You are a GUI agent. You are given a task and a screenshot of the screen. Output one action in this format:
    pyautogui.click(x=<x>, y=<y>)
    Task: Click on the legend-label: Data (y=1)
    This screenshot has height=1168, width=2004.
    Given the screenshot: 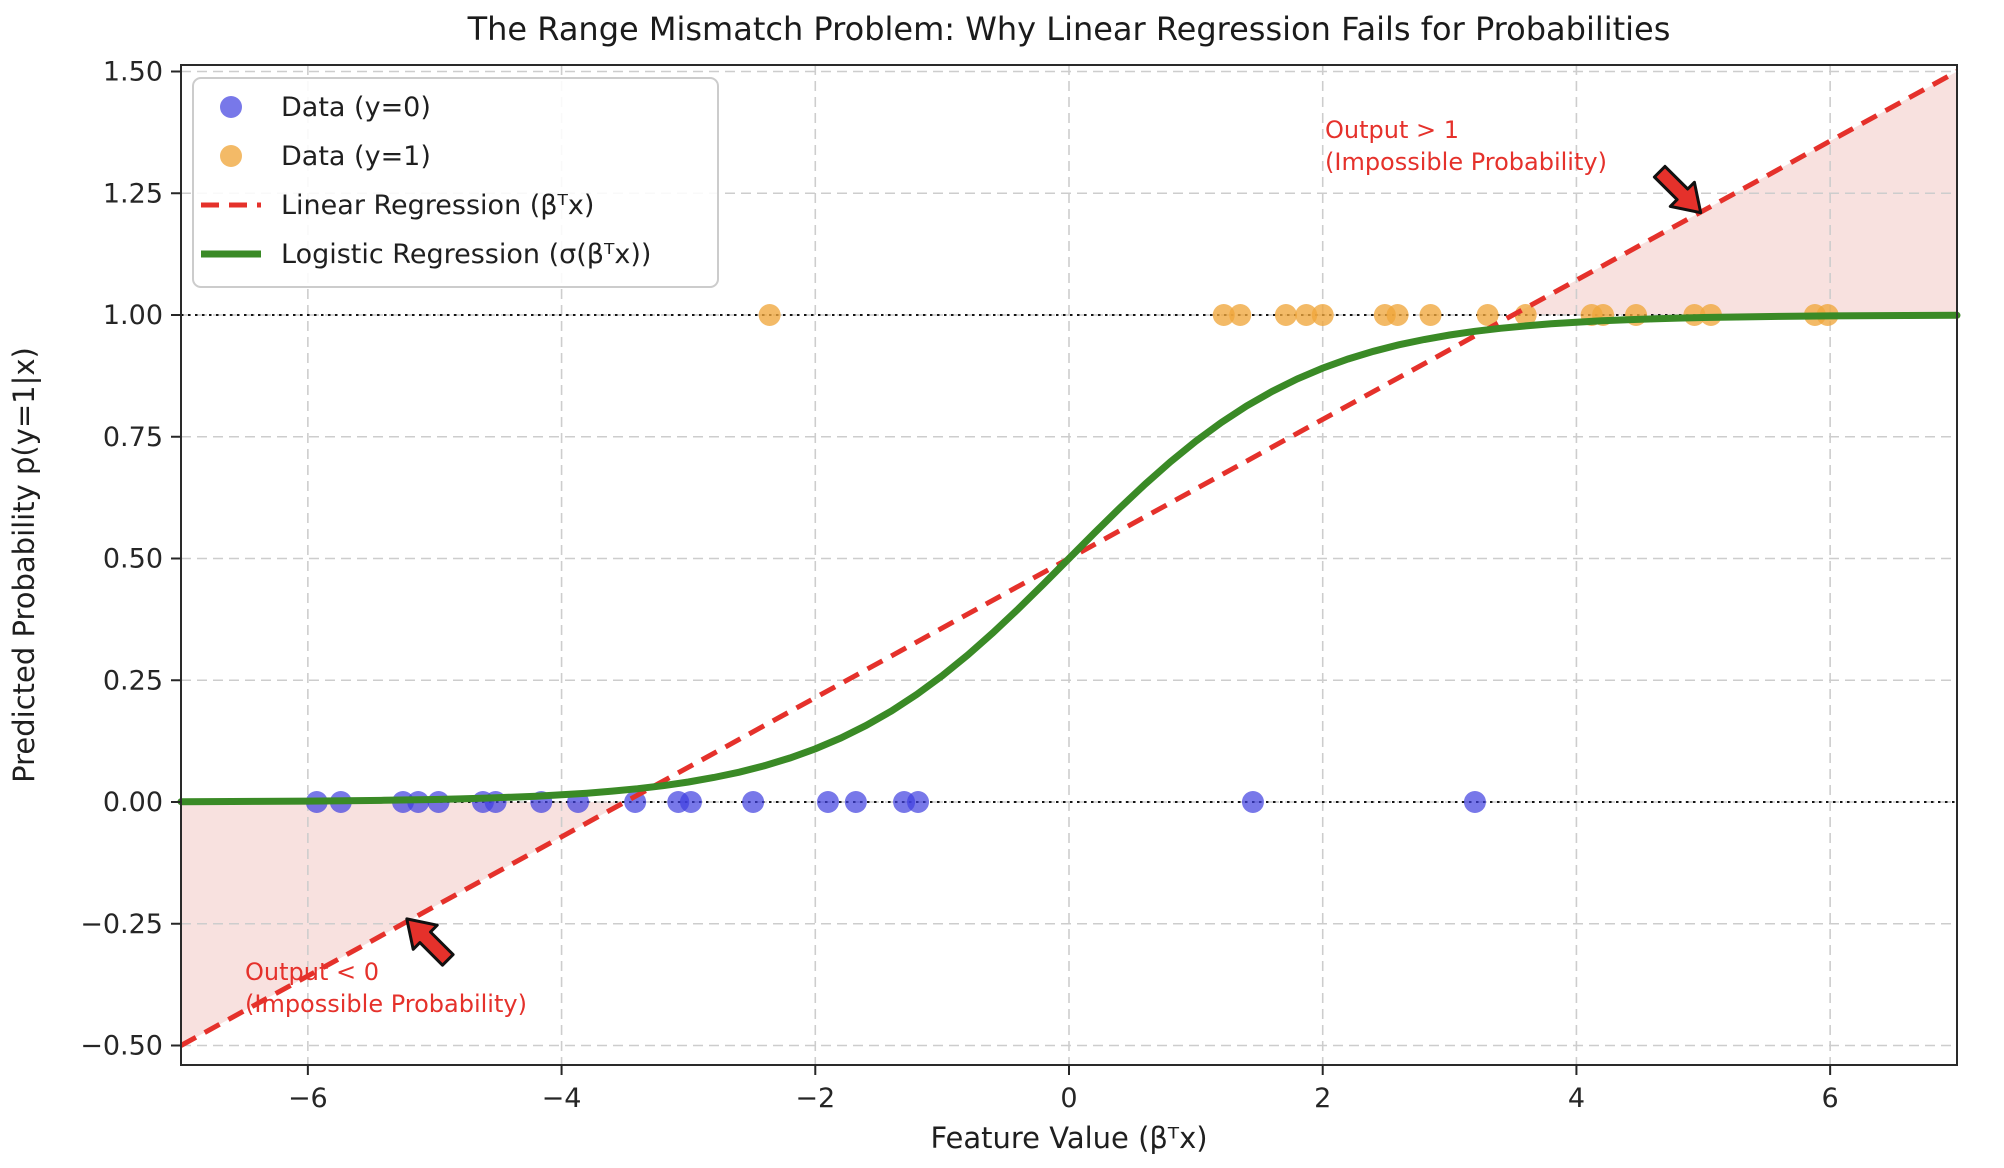 What is the action you would take?
    pyautogui.click(x=356, y=156)
    